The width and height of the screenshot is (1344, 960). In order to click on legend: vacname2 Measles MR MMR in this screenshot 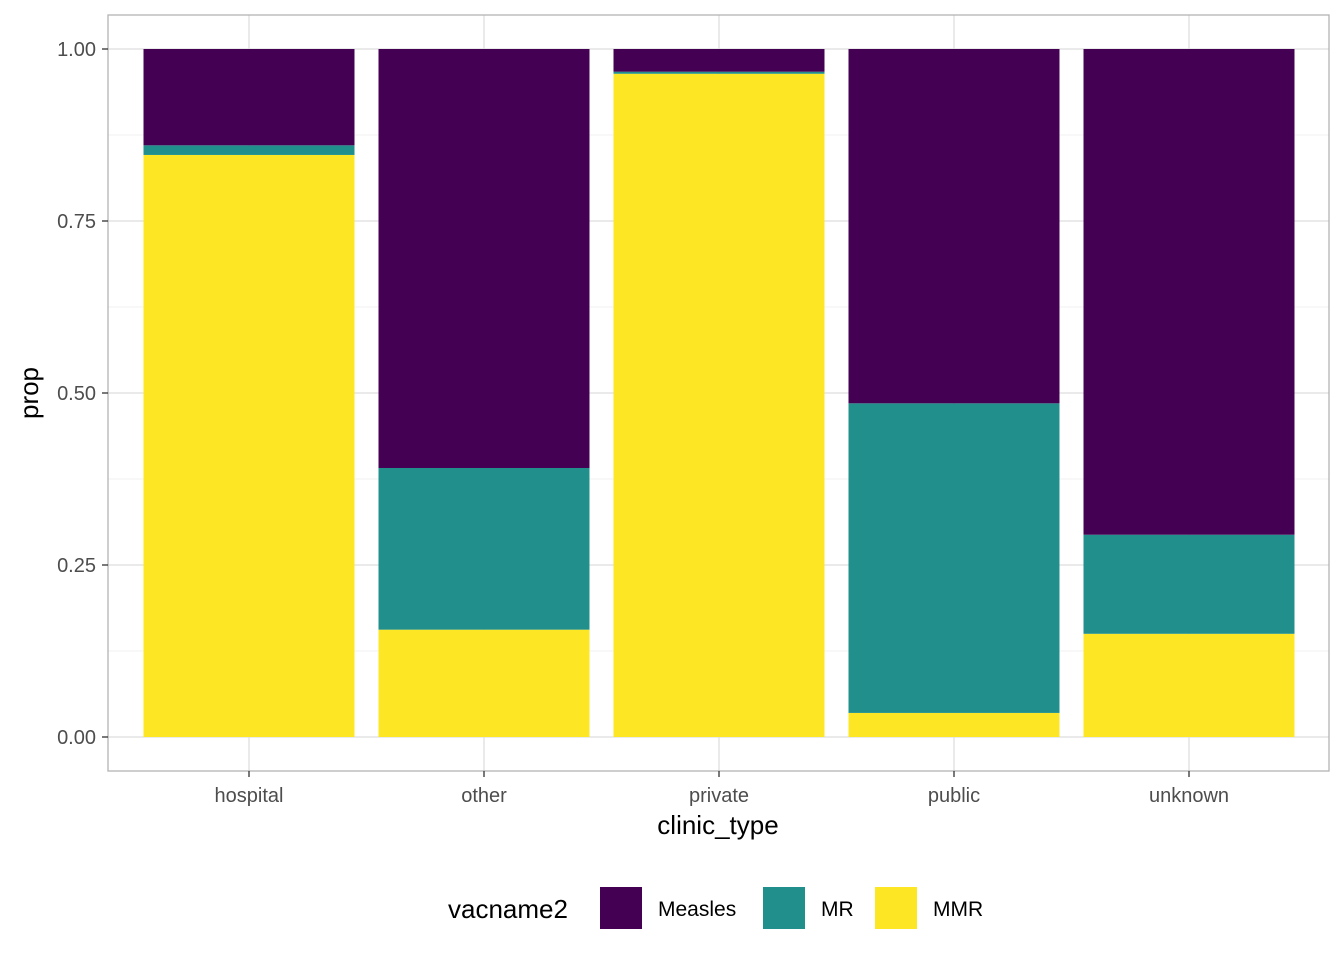, I will do `click(715, 908)`.